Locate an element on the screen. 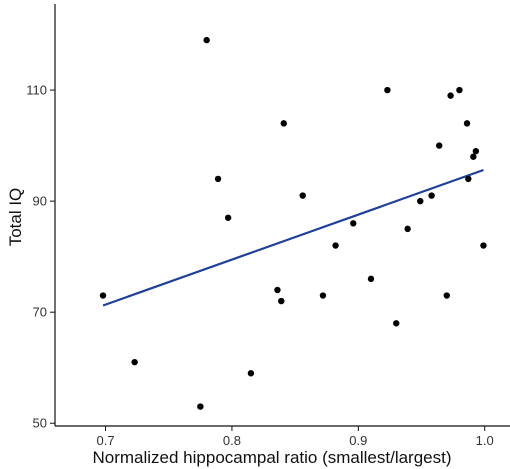 This screenshot has width=510, height=469. y-tick-label: 110 is located at coordinates (36, 90).